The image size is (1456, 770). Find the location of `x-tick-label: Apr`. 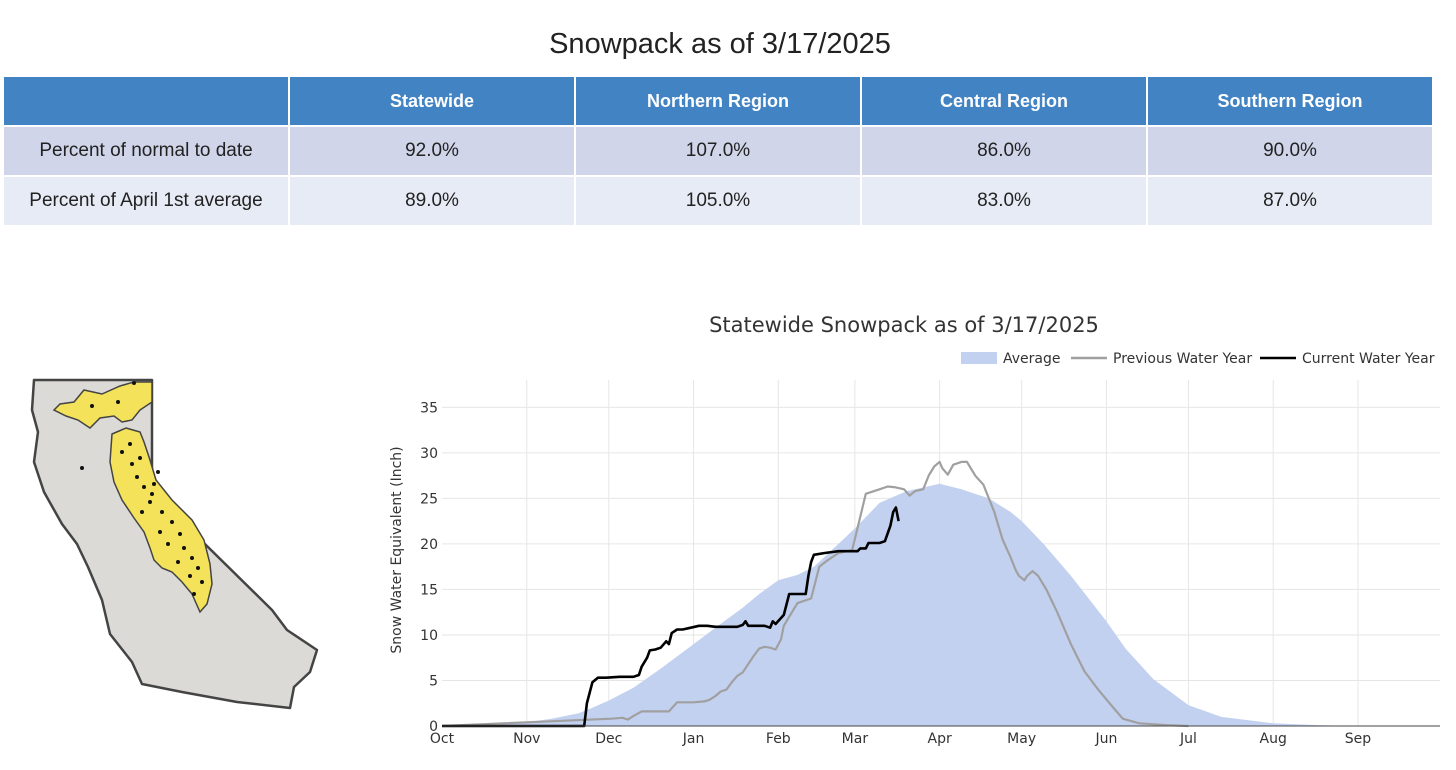

x-tick-label: Apr is located at coordinates (940, 739).